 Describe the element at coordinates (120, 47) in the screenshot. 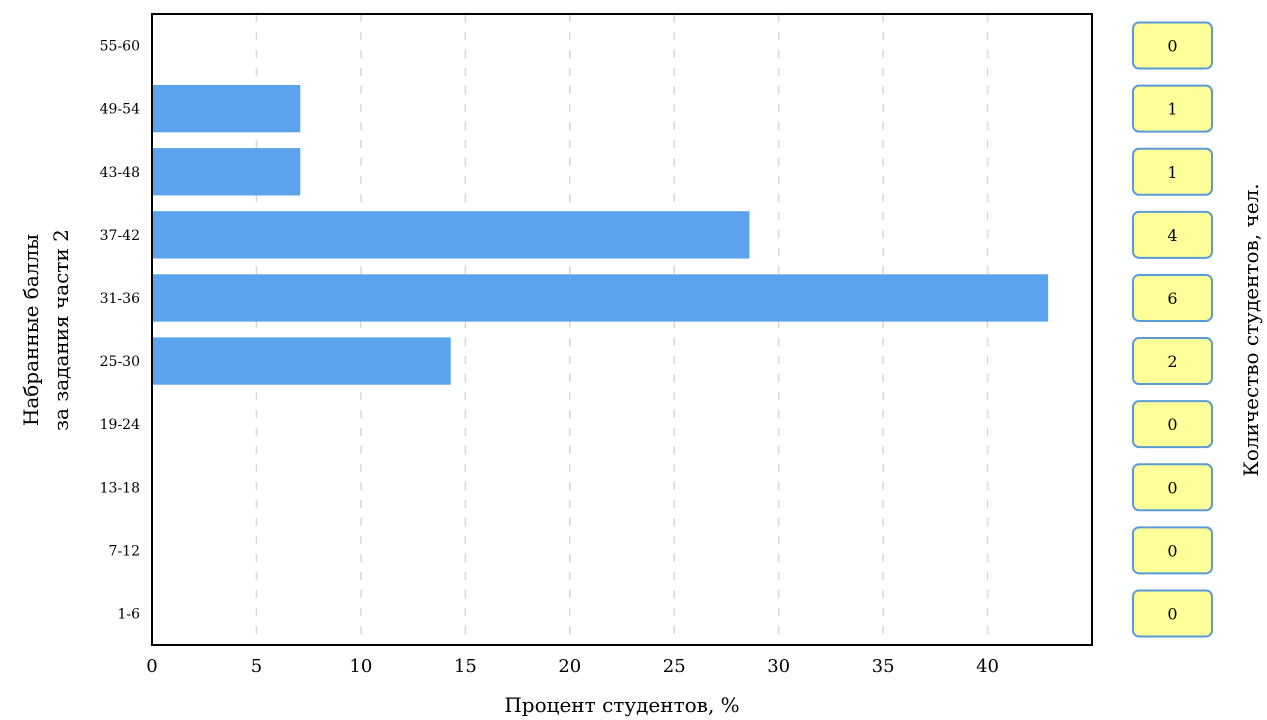

I see `y-tick-label: 55-60` at that location.